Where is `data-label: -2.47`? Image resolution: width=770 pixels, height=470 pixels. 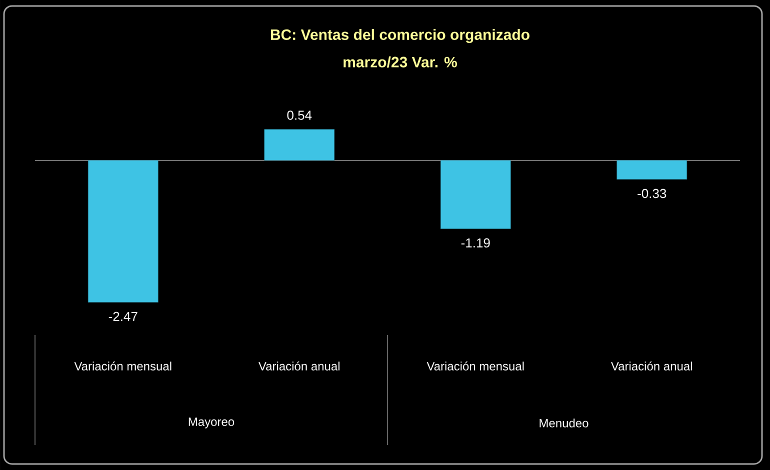 data-label: -2.47 is located at coordinates (123, 316).